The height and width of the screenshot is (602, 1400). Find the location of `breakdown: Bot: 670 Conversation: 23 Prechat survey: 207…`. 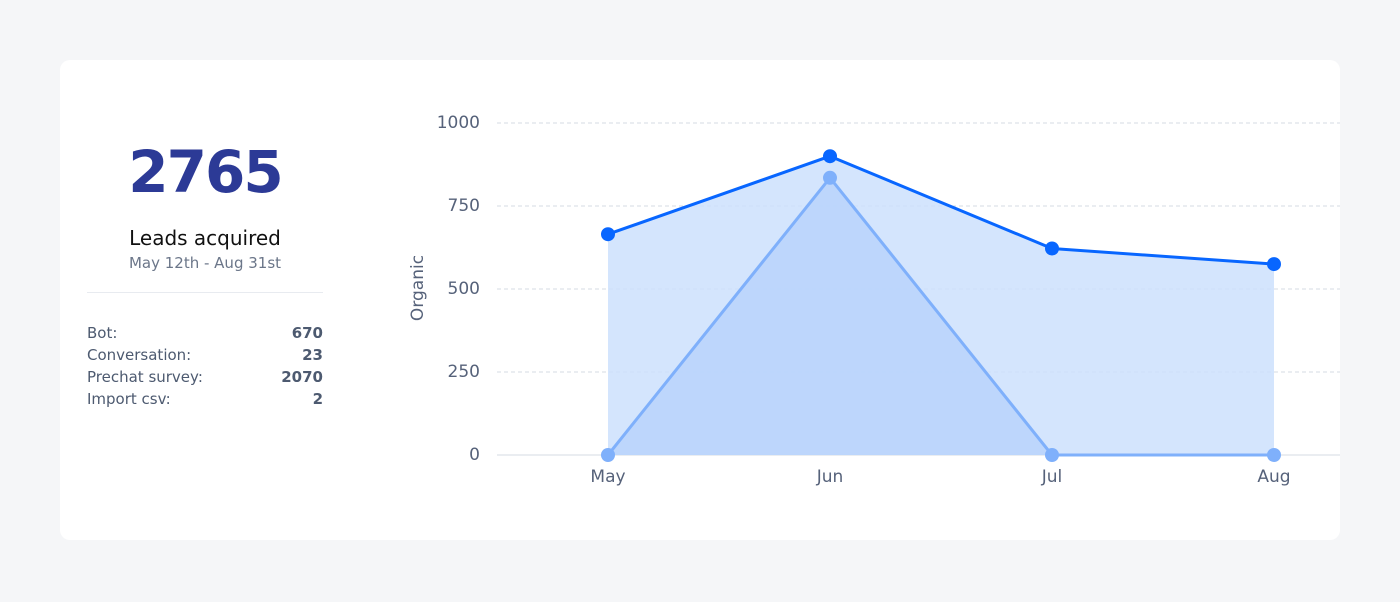

breakdown: Bot: 670 Conversation: 23 Prechat survey: 207… is located at coordinates (205, 368).